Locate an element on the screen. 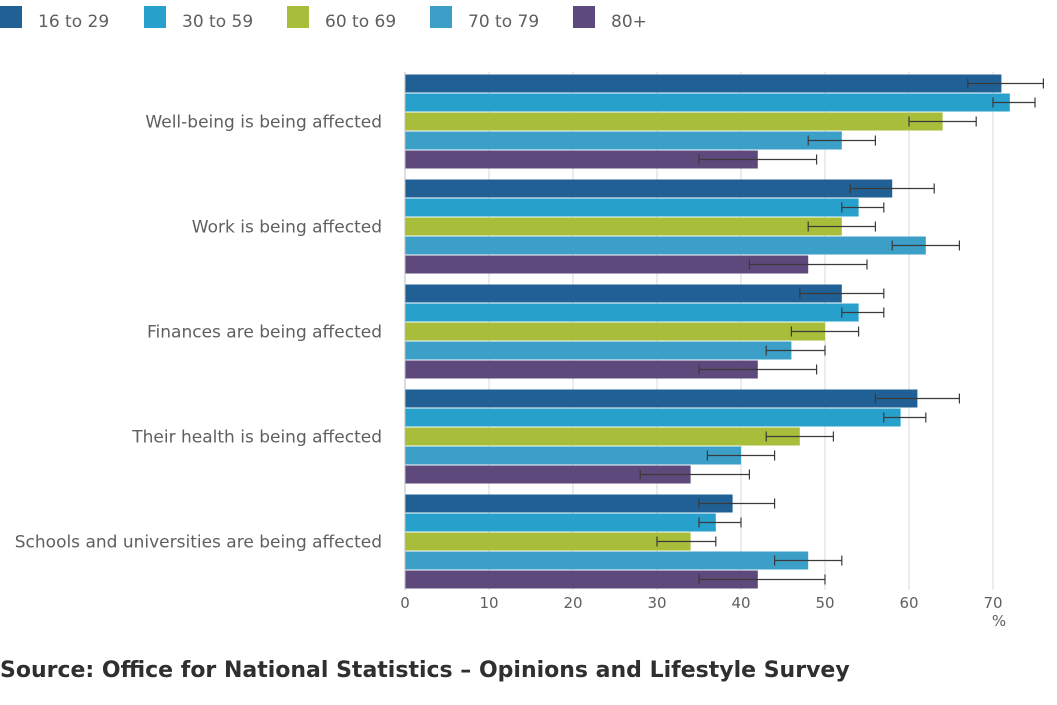 The width and height of the screenshot is (1057, 705). x-tick-label: 70 is located at coordinates (992, 603).